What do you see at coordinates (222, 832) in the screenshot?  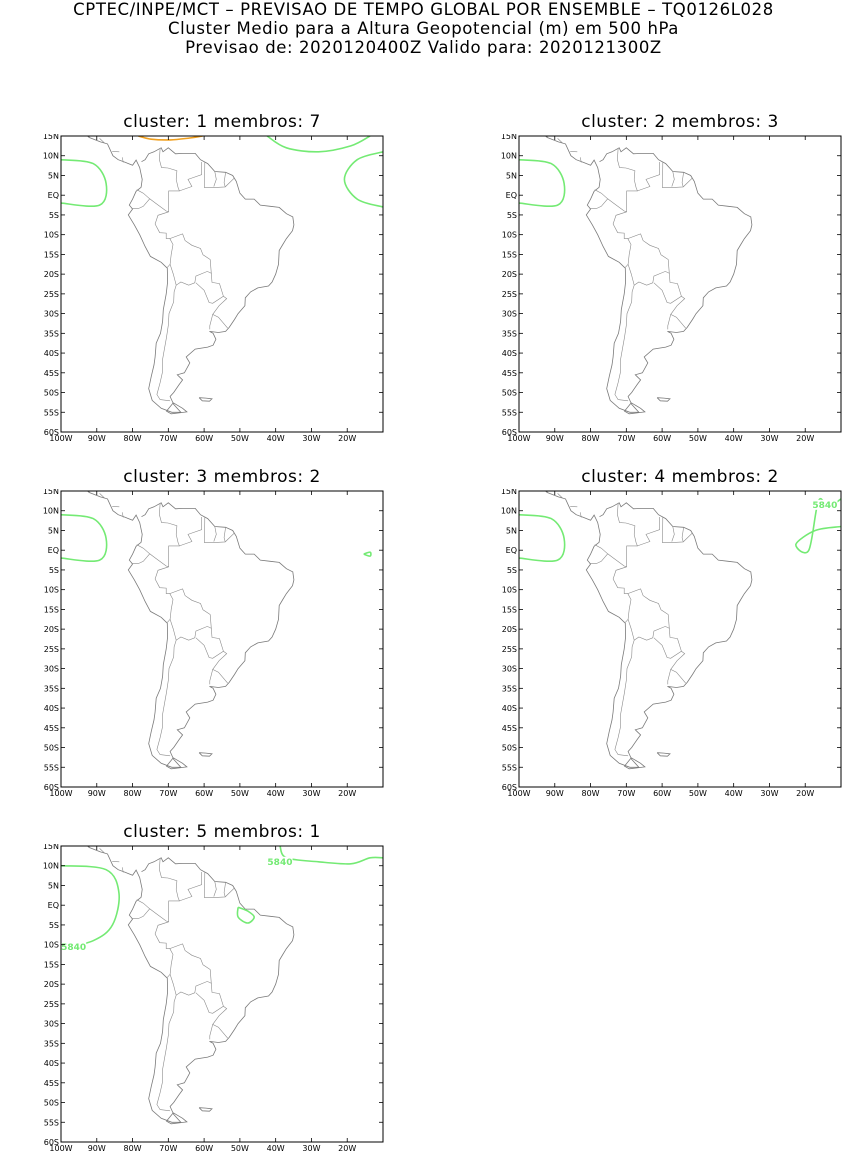 I see `panel-title: cluster: 5 membros: 1` at bounding box center [222, 832].